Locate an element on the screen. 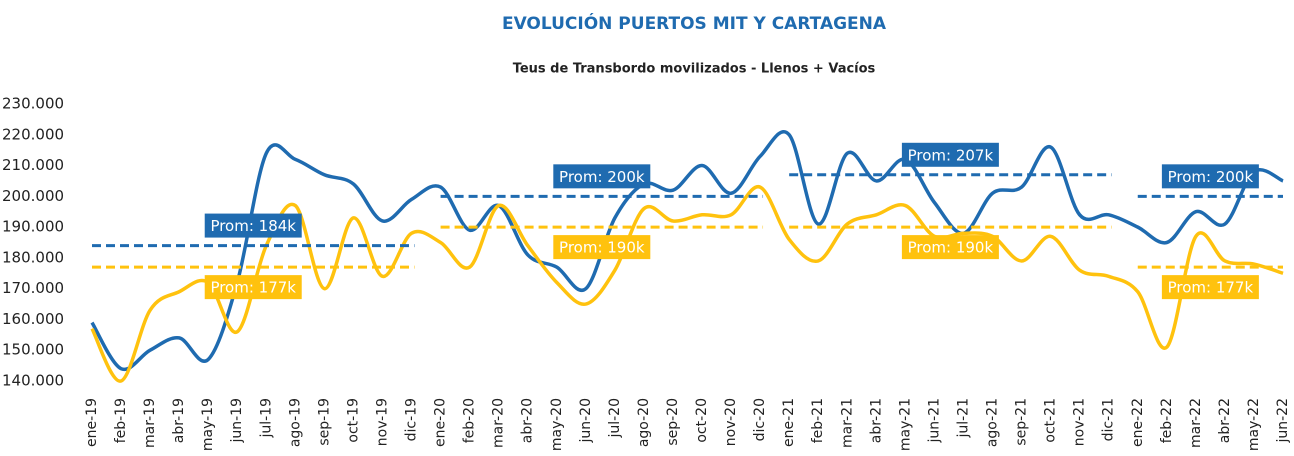 The width and height of the screenshot is (1294, 456). x-tick-label: nov-19 is located at coordinates (382, 422).